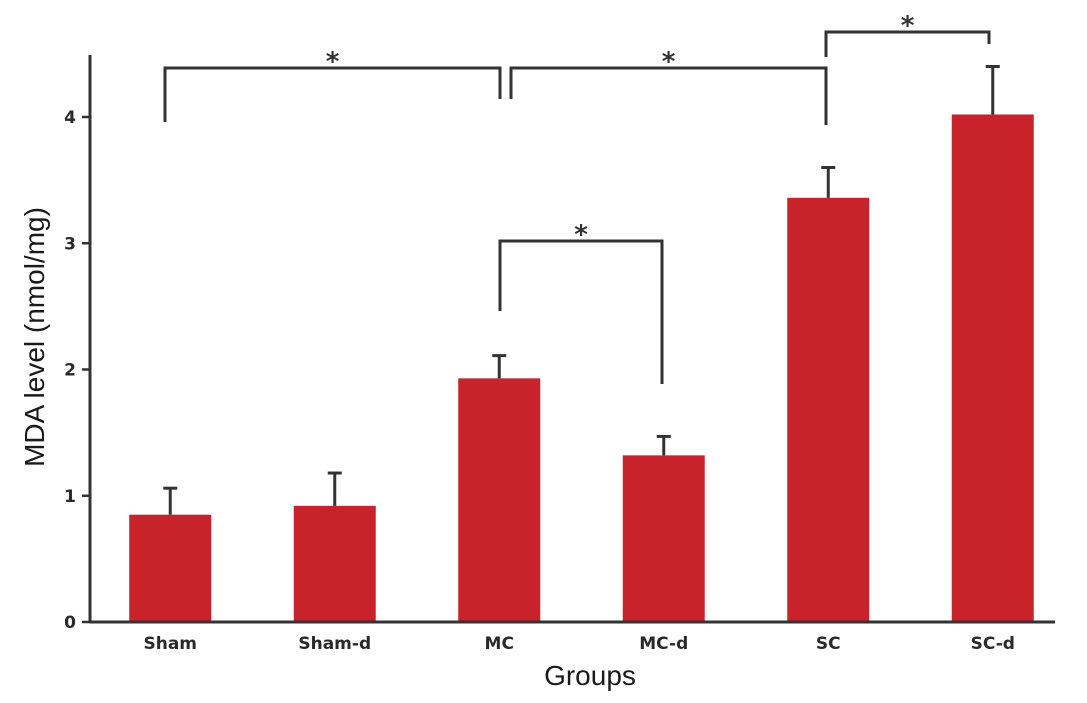 This screenshot has height=703, width=1087. Describe the element at coordinates (993, 644) in the screenshot. I see `x-tick-label: SC-d` at that location.